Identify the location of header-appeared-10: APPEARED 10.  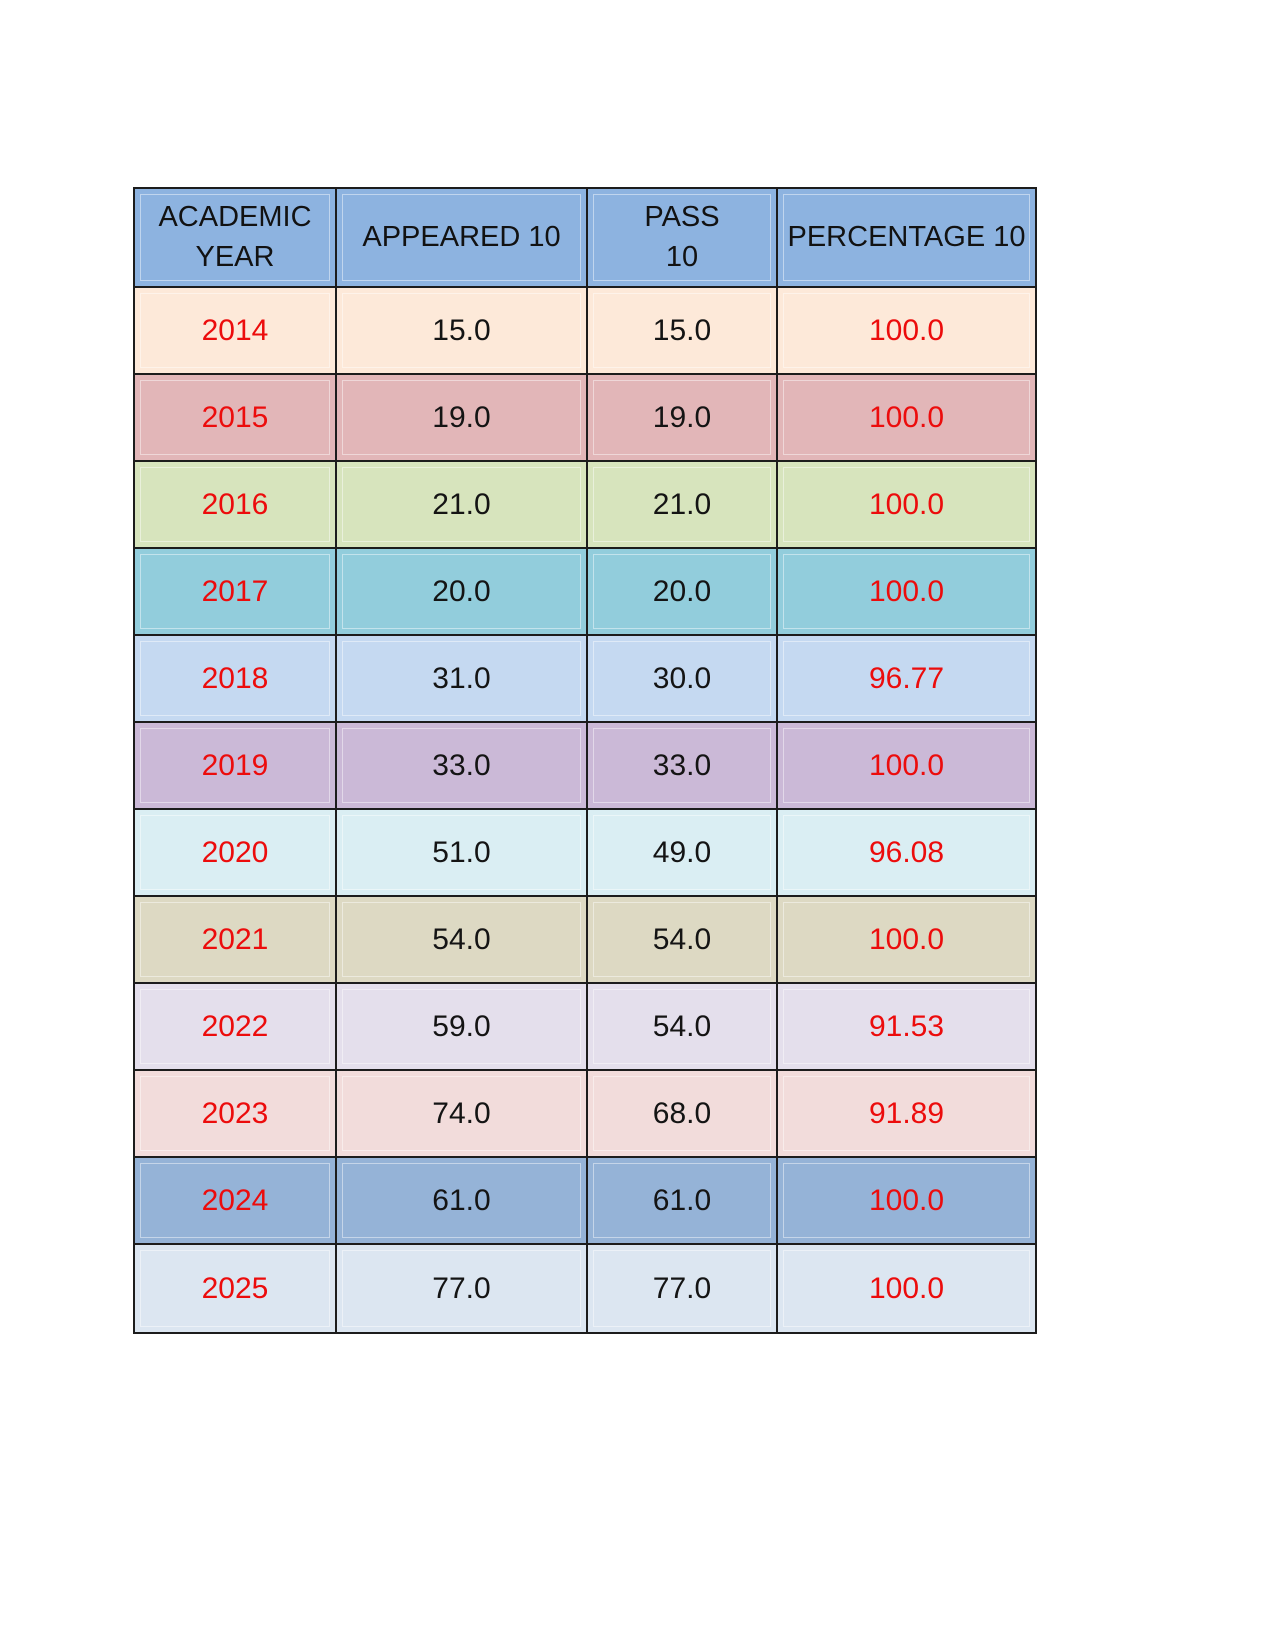
(462, 238).